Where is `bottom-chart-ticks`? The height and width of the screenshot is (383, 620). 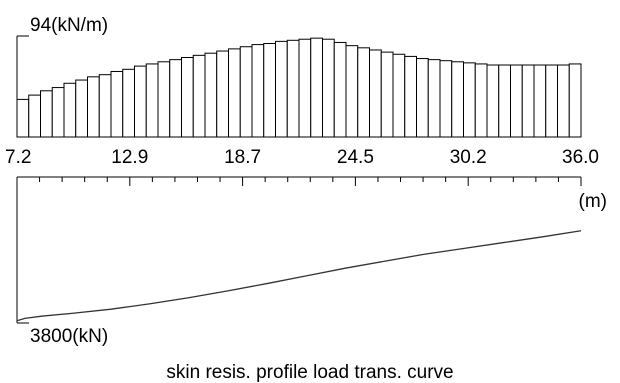
bottom-chart-ticks is located at coordinates (299, 181).